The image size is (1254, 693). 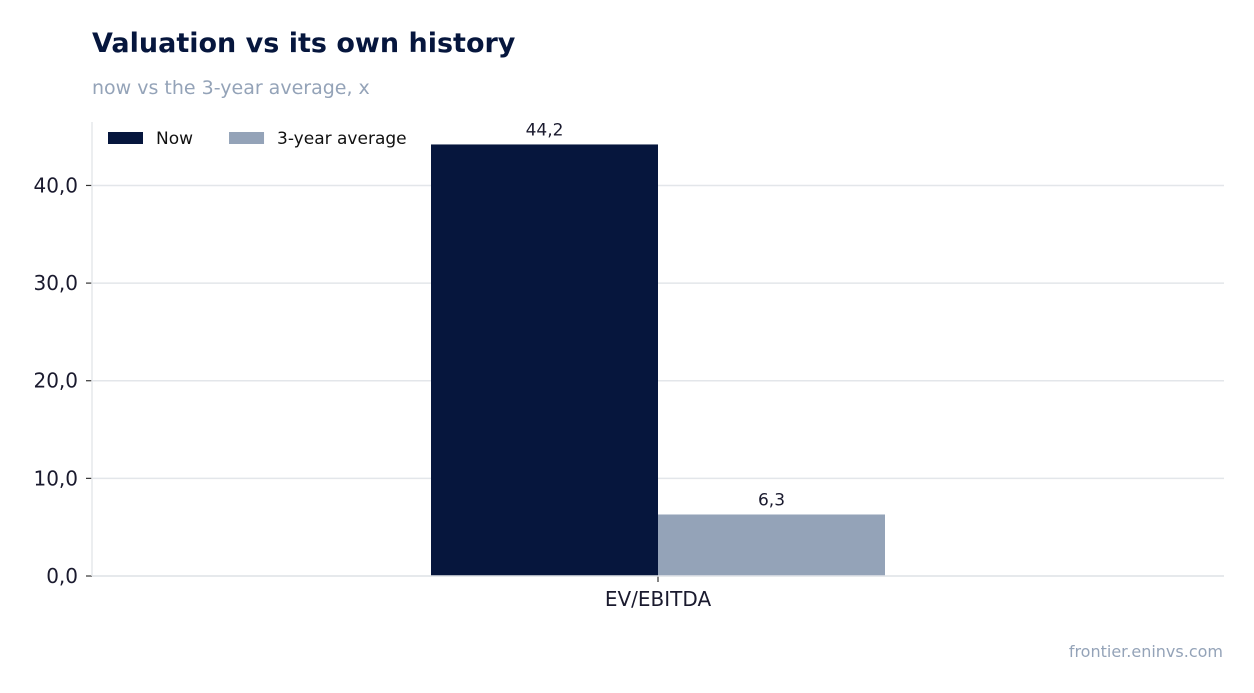 What do you see at coordinates (658, 599) in the screenshot?
I see `x-tick-label: EV/EBITDA` at bounding box center [658, 599].